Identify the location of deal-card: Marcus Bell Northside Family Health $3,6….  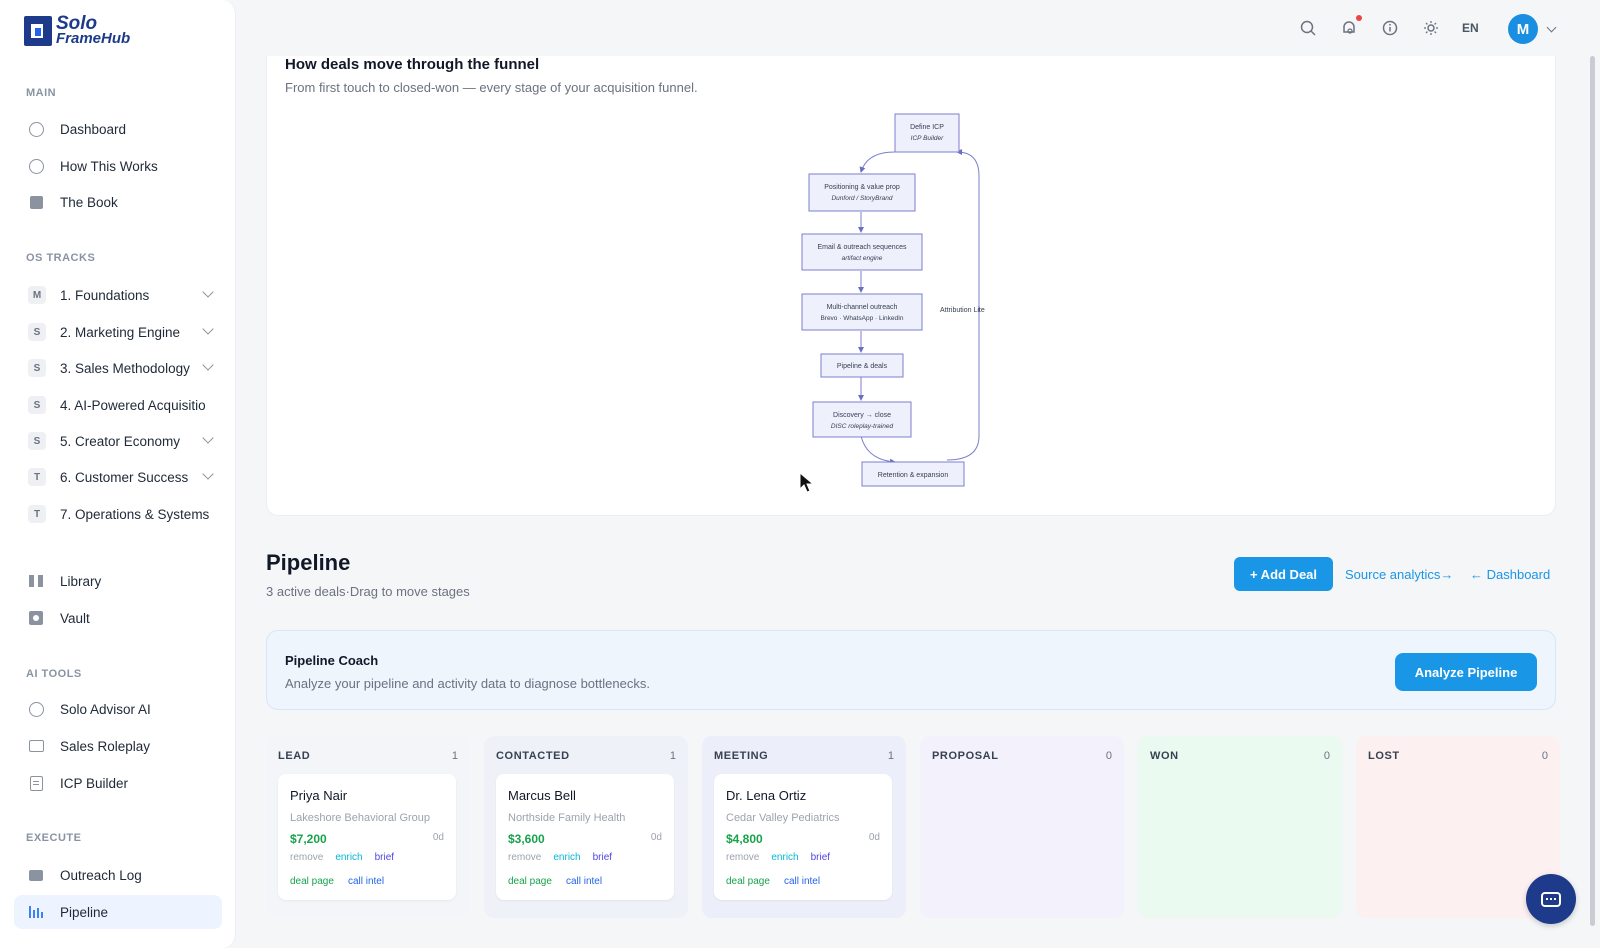
(585, 837).